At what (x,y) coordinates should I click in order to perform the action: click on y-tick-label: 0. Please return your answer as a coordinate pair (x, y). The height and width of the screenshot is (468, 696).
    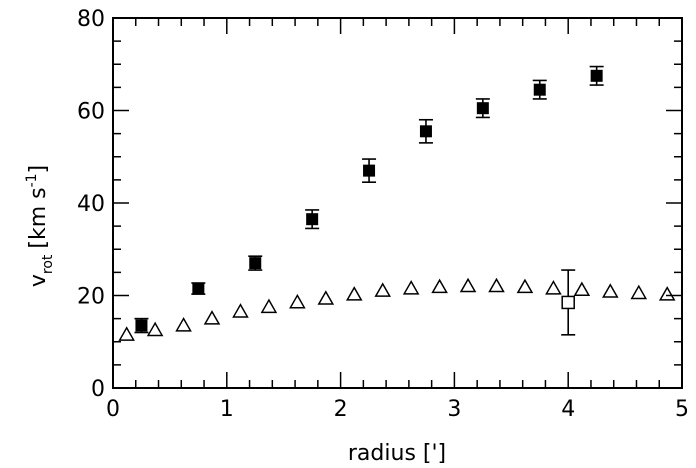
    Looking at the image, I should click on (98, 389).